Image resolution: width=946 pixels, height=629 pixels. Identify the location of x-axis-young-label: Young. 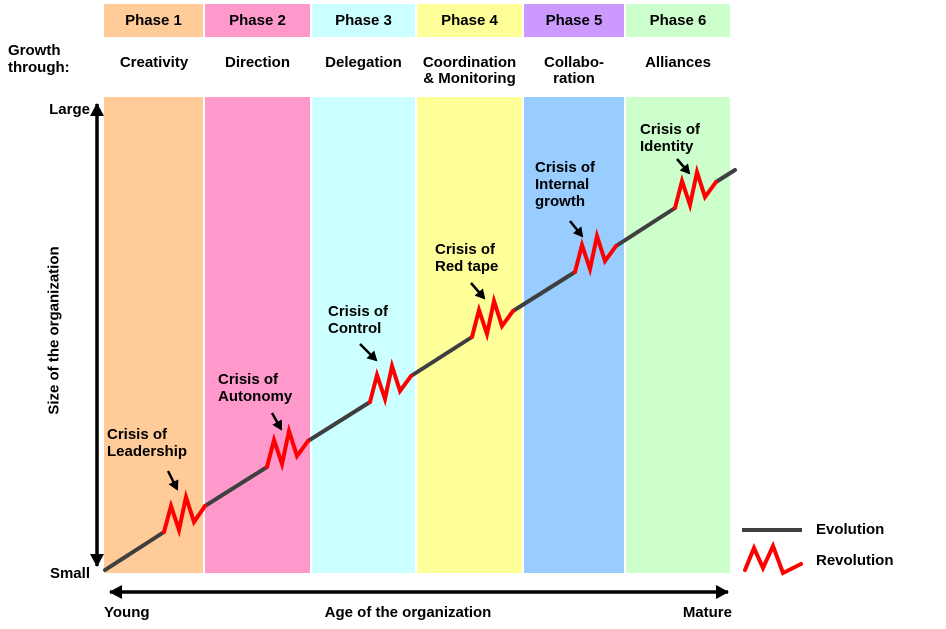
(127, 612).